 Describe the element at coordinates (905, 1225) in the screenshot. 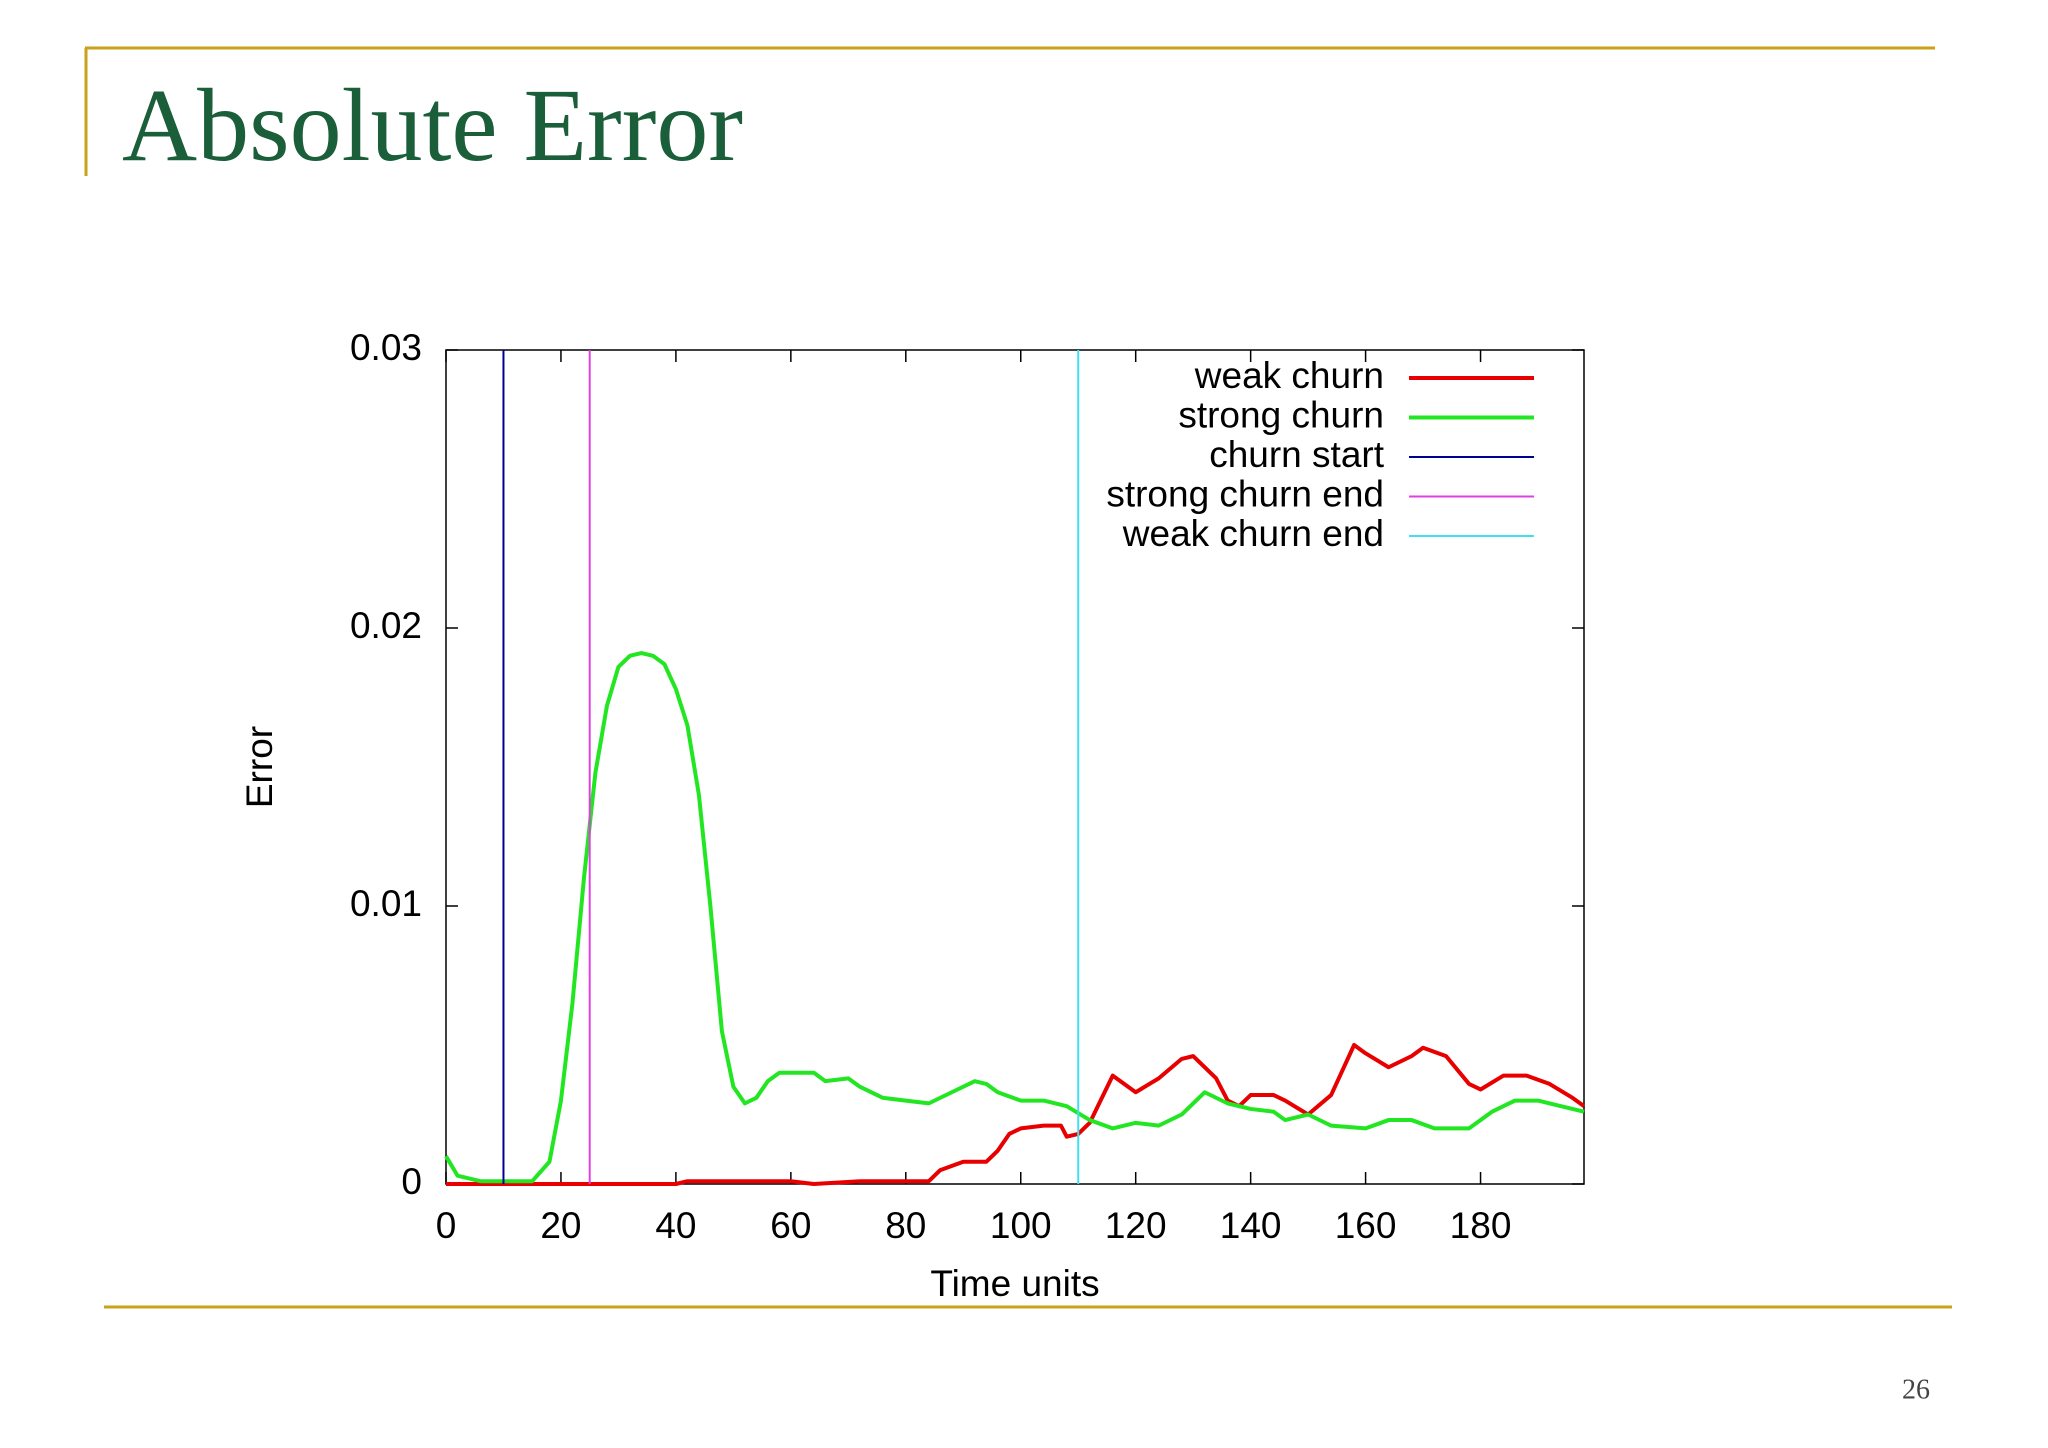

I see `x-tick-label: 80` at that location.